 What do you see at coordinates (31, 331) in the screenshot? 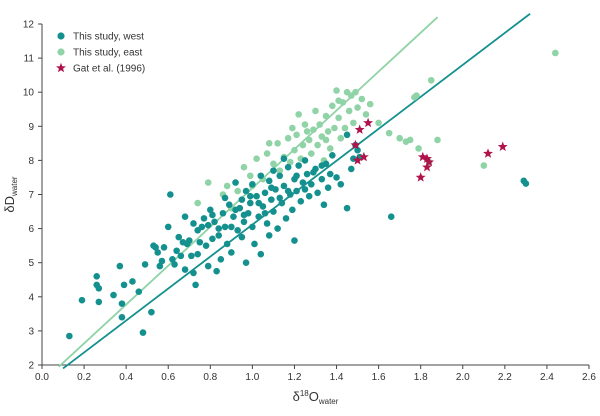
I see `y-tick-label: 3` at bounding box center [31, 331].